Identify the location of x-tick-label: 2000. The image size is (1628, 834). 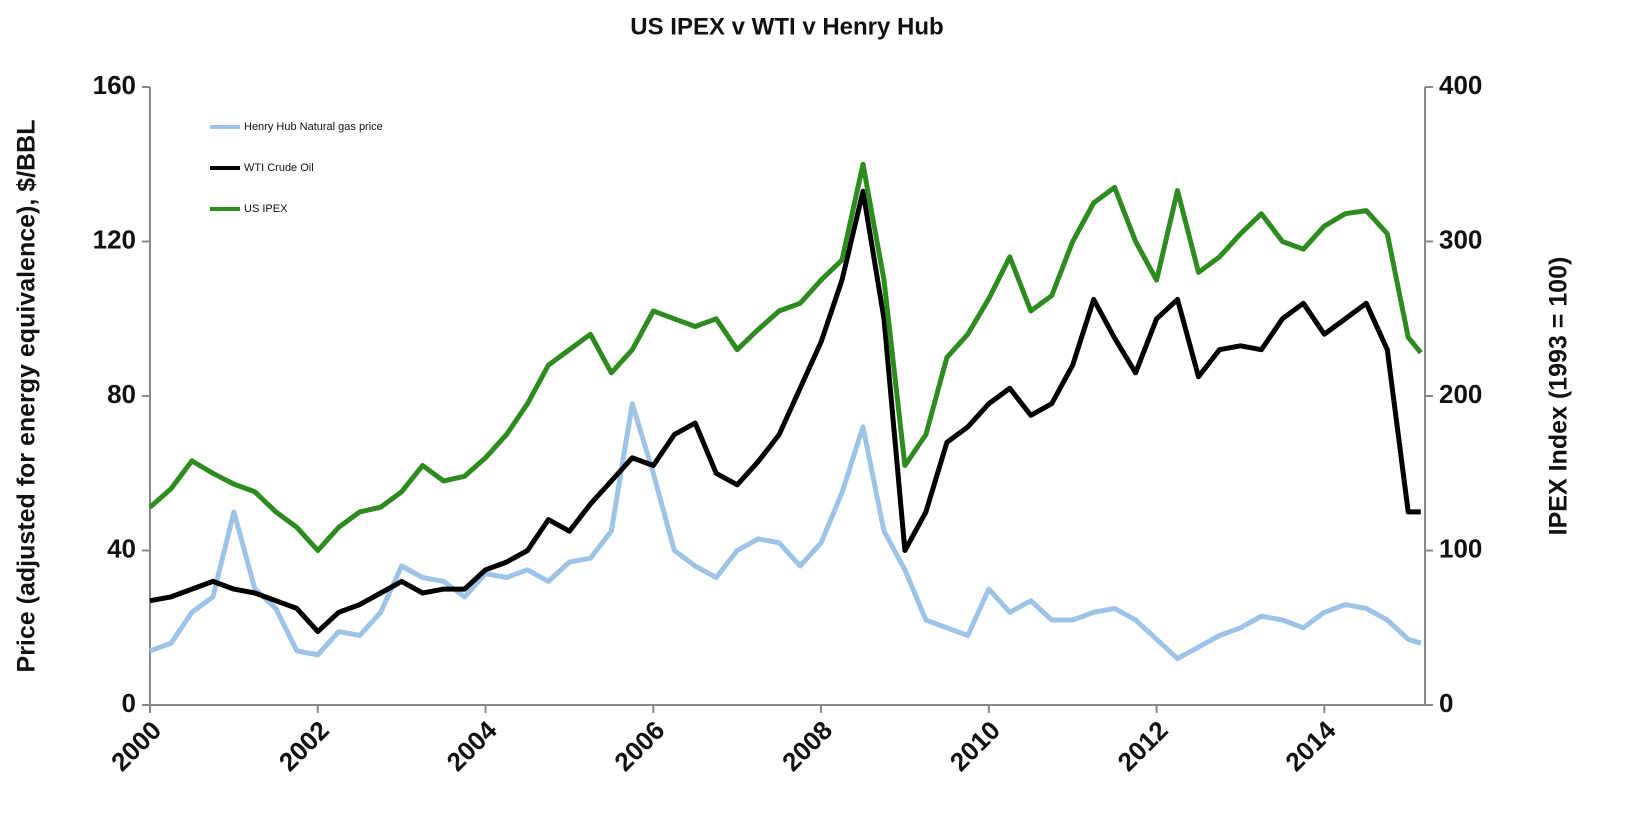
(136, 746).